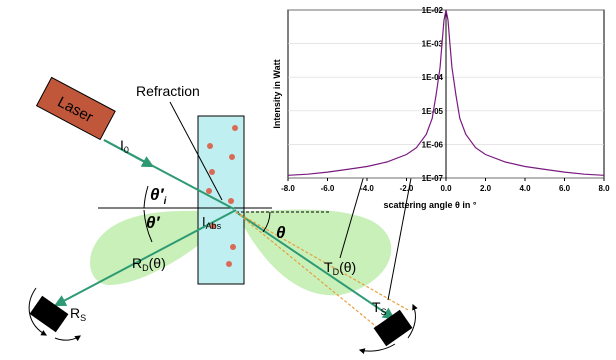 The width and height of the screenshot is (616, 360). I want to click on chart-x-tick-label: 2.0, so click(486, 188).